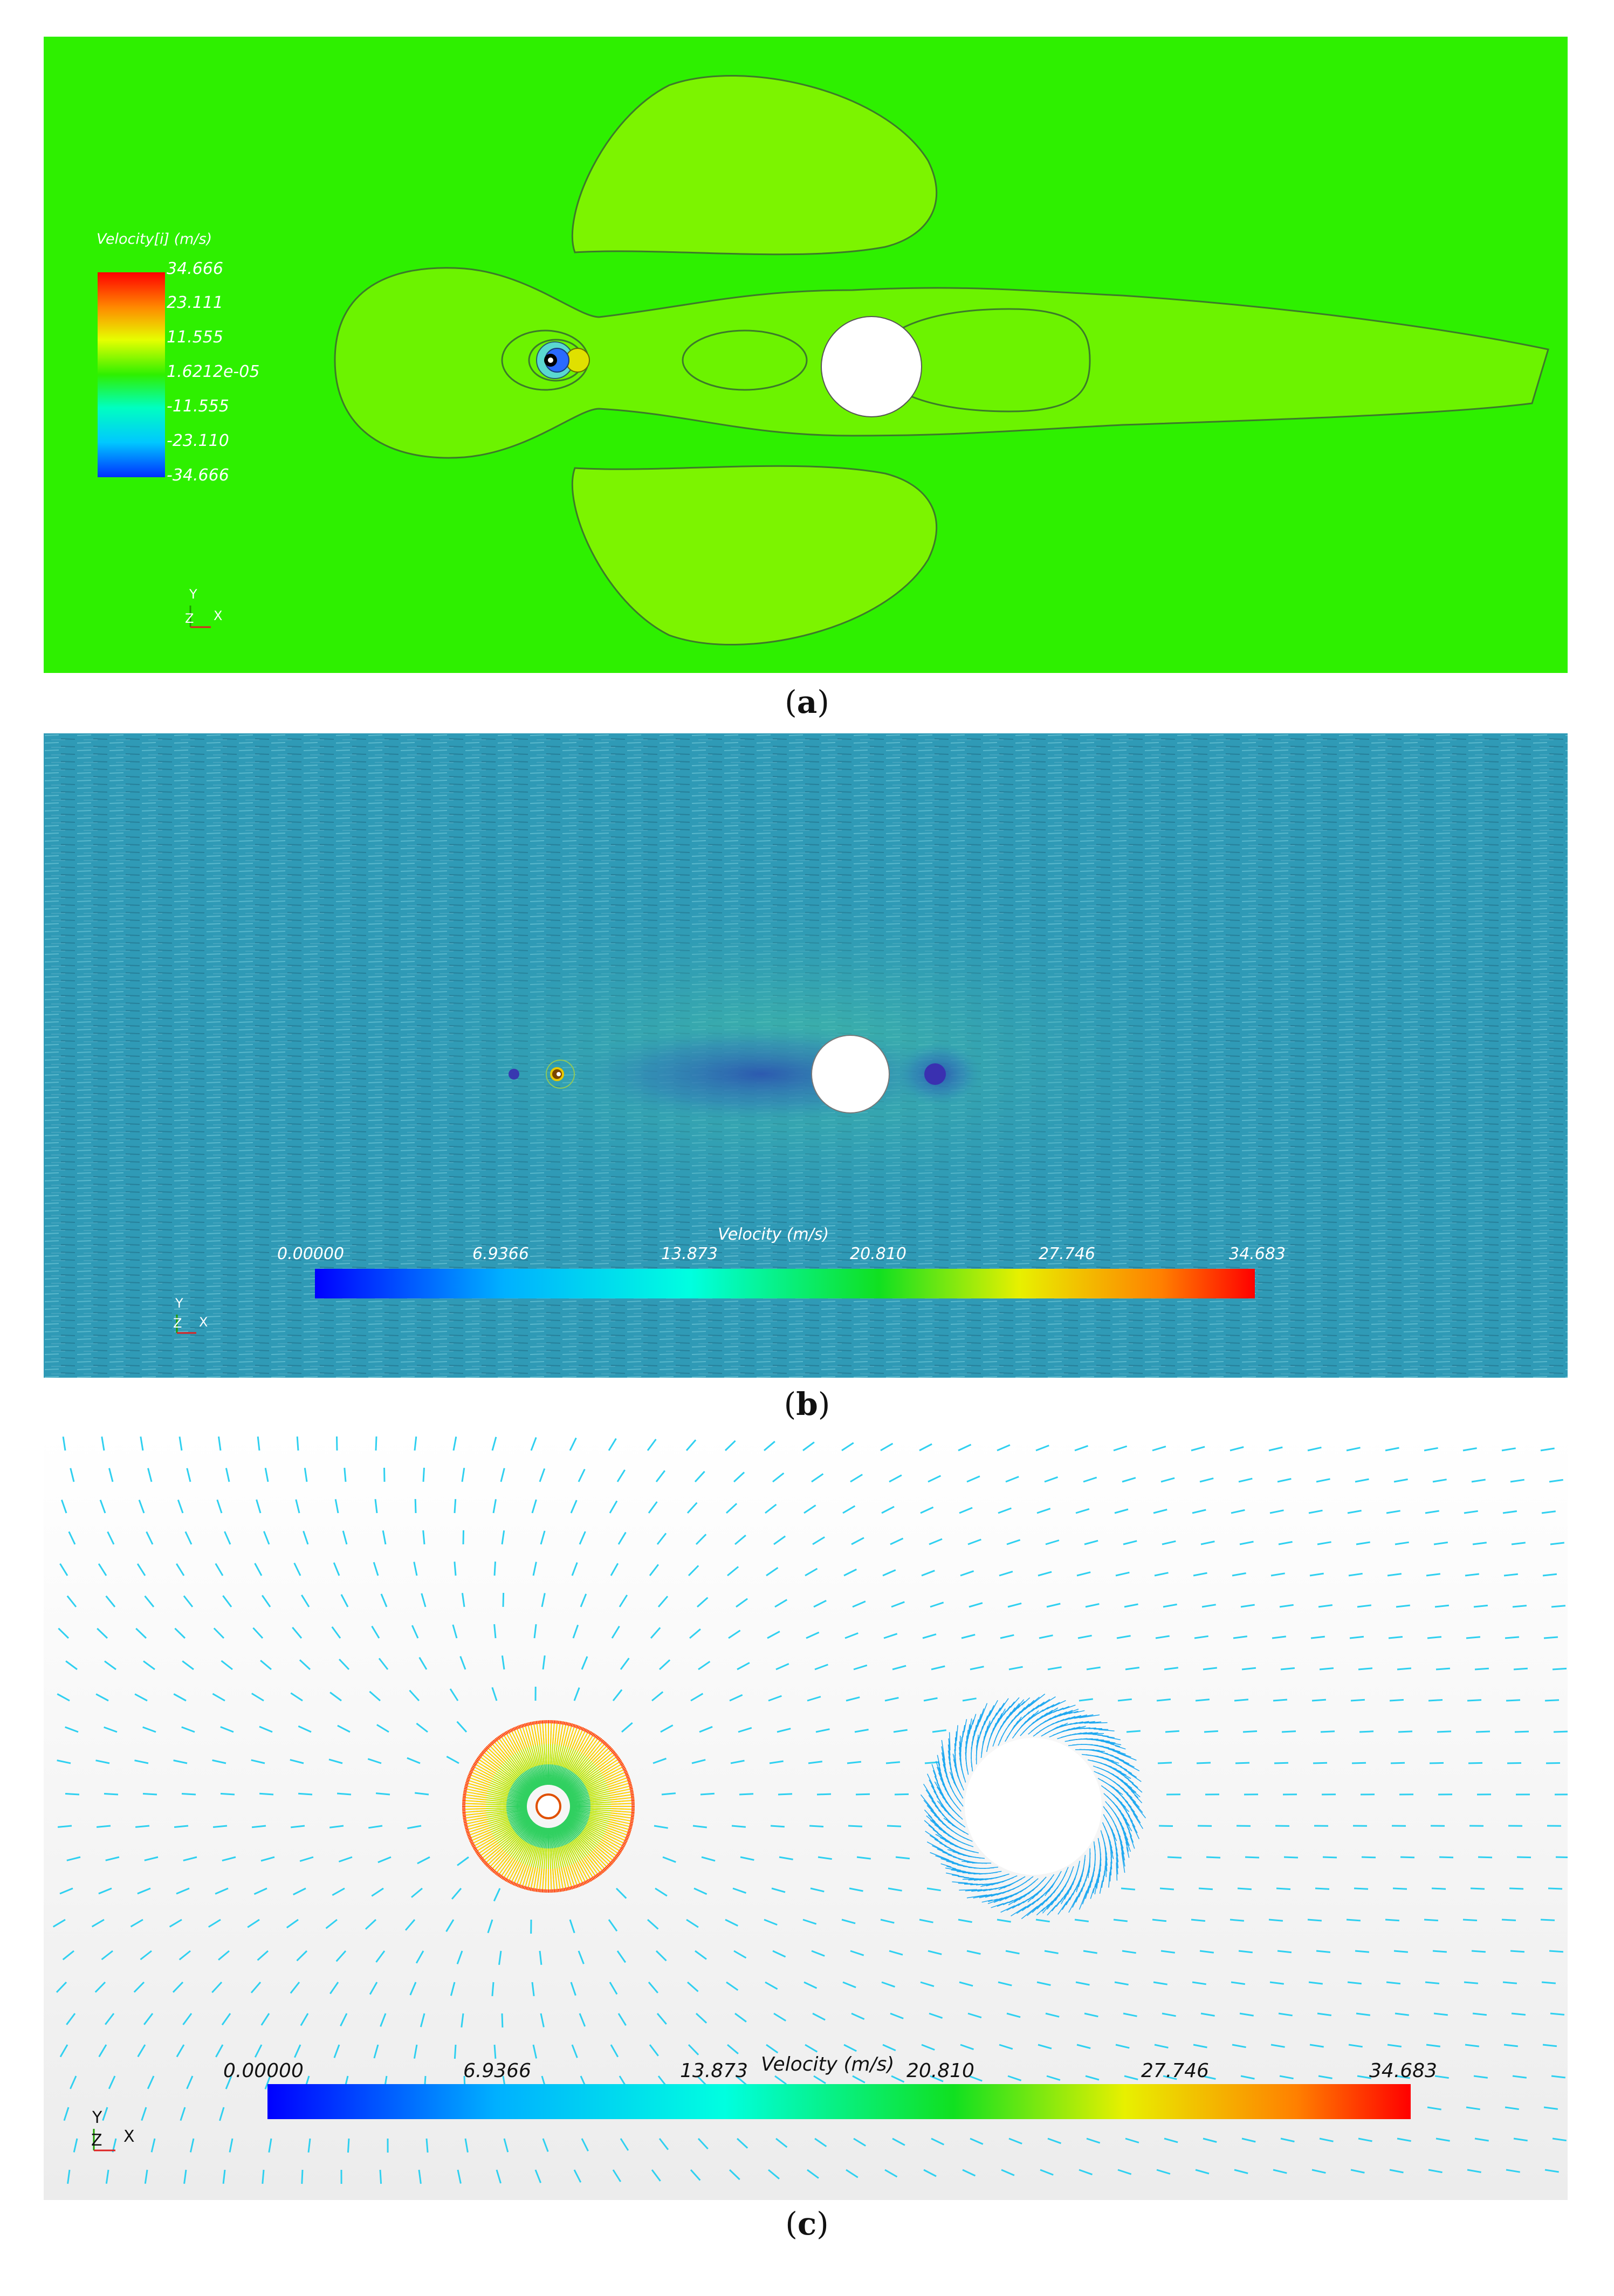  I want to click on cylinder-vector-halo, so click(1033, 1806).